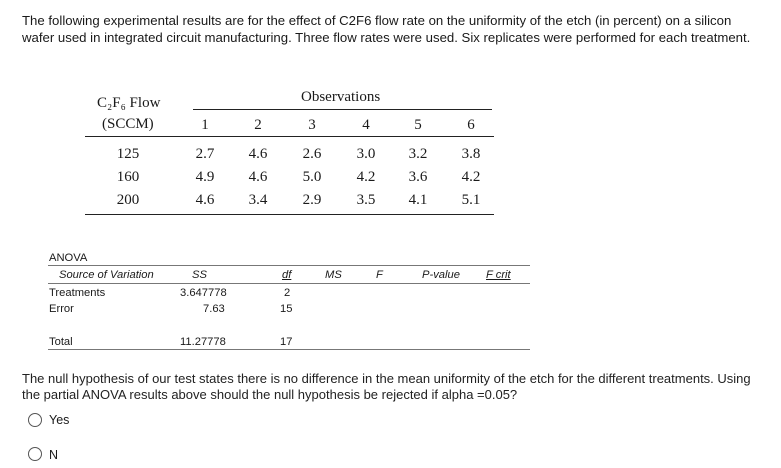 The image size is (781, 468). I want to click on obs-col-6: 6, so click(471, 125).